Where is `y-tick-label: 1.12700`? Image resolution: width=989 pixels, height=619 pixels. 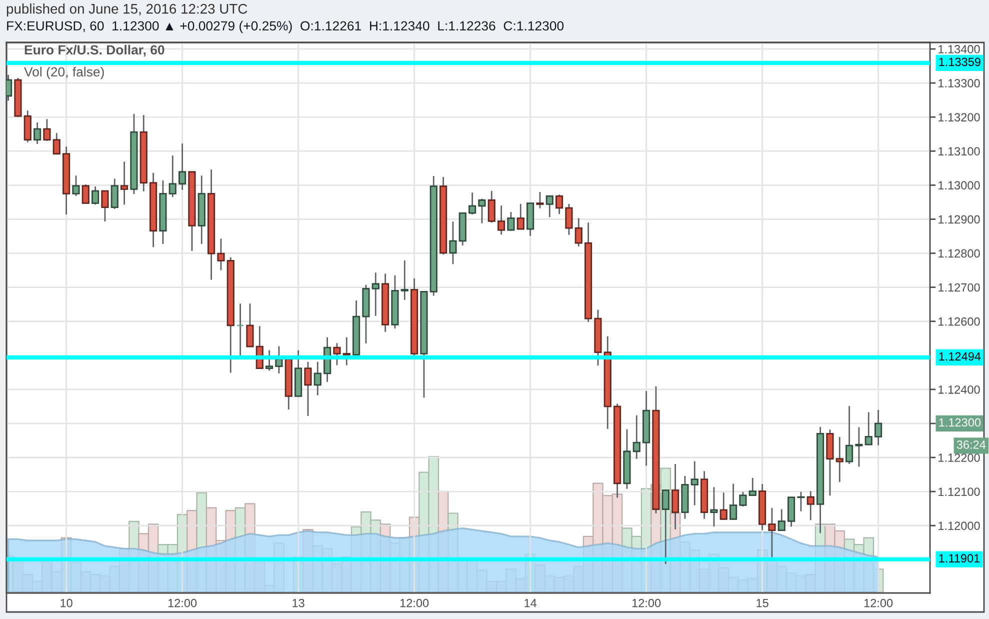 y-tick-label: 1.12700 is located at coordinates (959, 287).